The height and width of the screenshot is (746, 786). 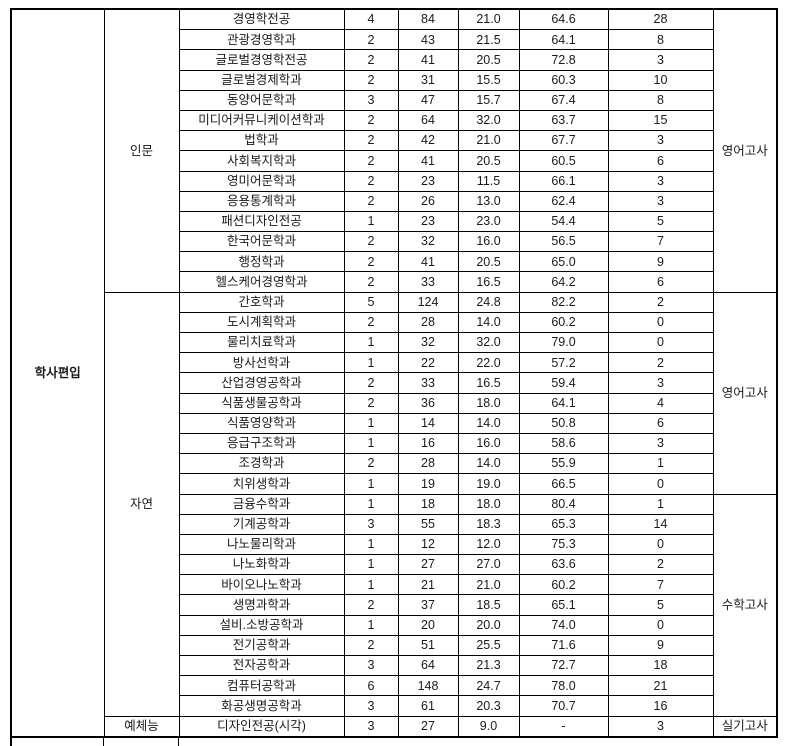 What do you see at coordinates (563, 443) in the screenshot?
I see `value-cell: 58.6` at bounding box center [563, 443].